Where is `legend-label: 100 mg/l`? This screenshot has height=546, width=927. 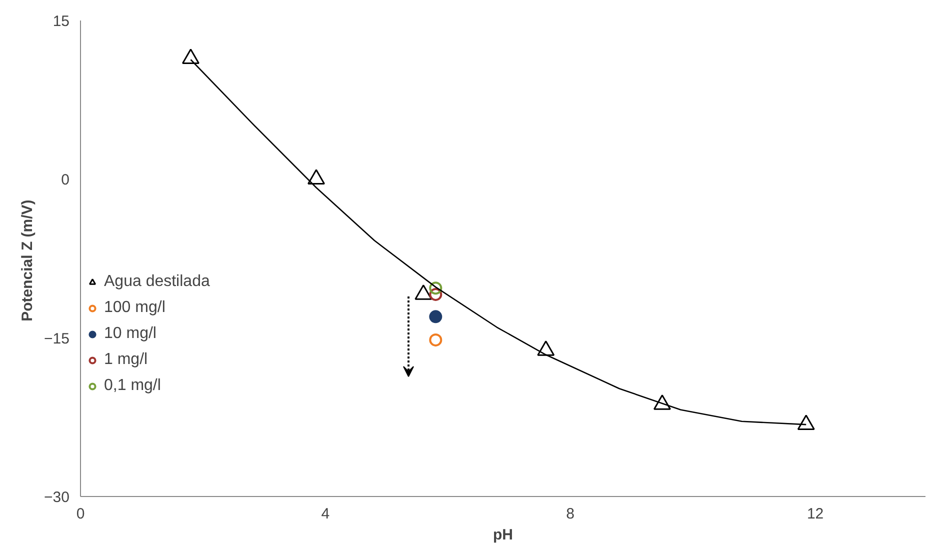 legend-label: 100 mg/l is located at coordinates (135, 308).